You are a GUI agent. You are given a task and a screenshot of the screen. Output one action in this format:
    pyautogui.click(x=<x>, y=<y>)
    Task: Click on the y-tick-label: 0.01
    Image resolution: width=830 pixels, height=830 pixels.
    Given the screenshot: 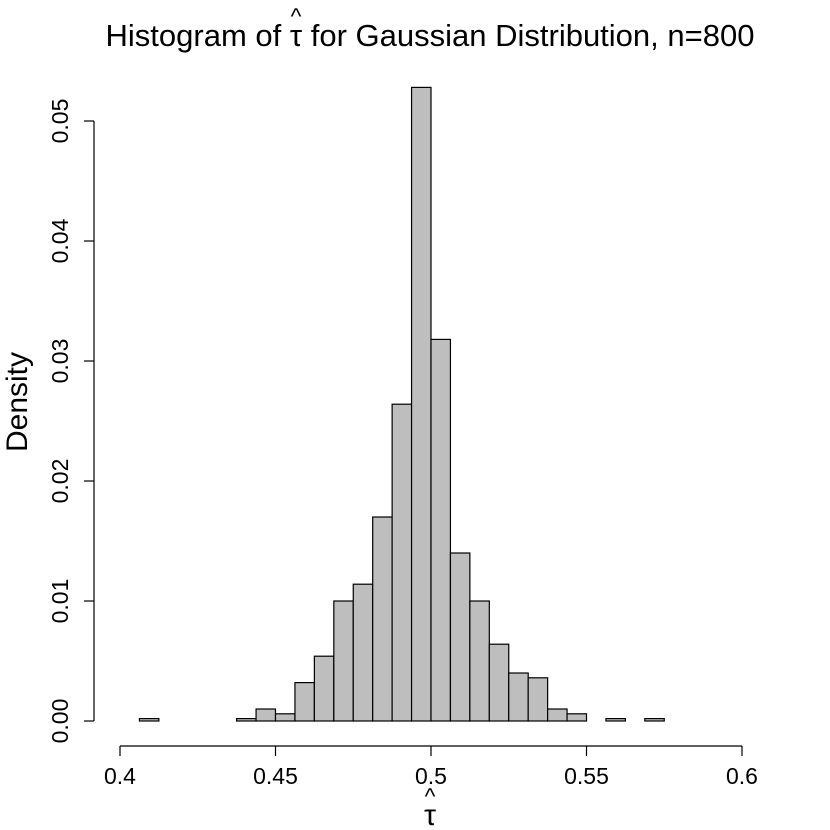 What is the action you would take?
    pyautogui.click(x=60, y=601)
    